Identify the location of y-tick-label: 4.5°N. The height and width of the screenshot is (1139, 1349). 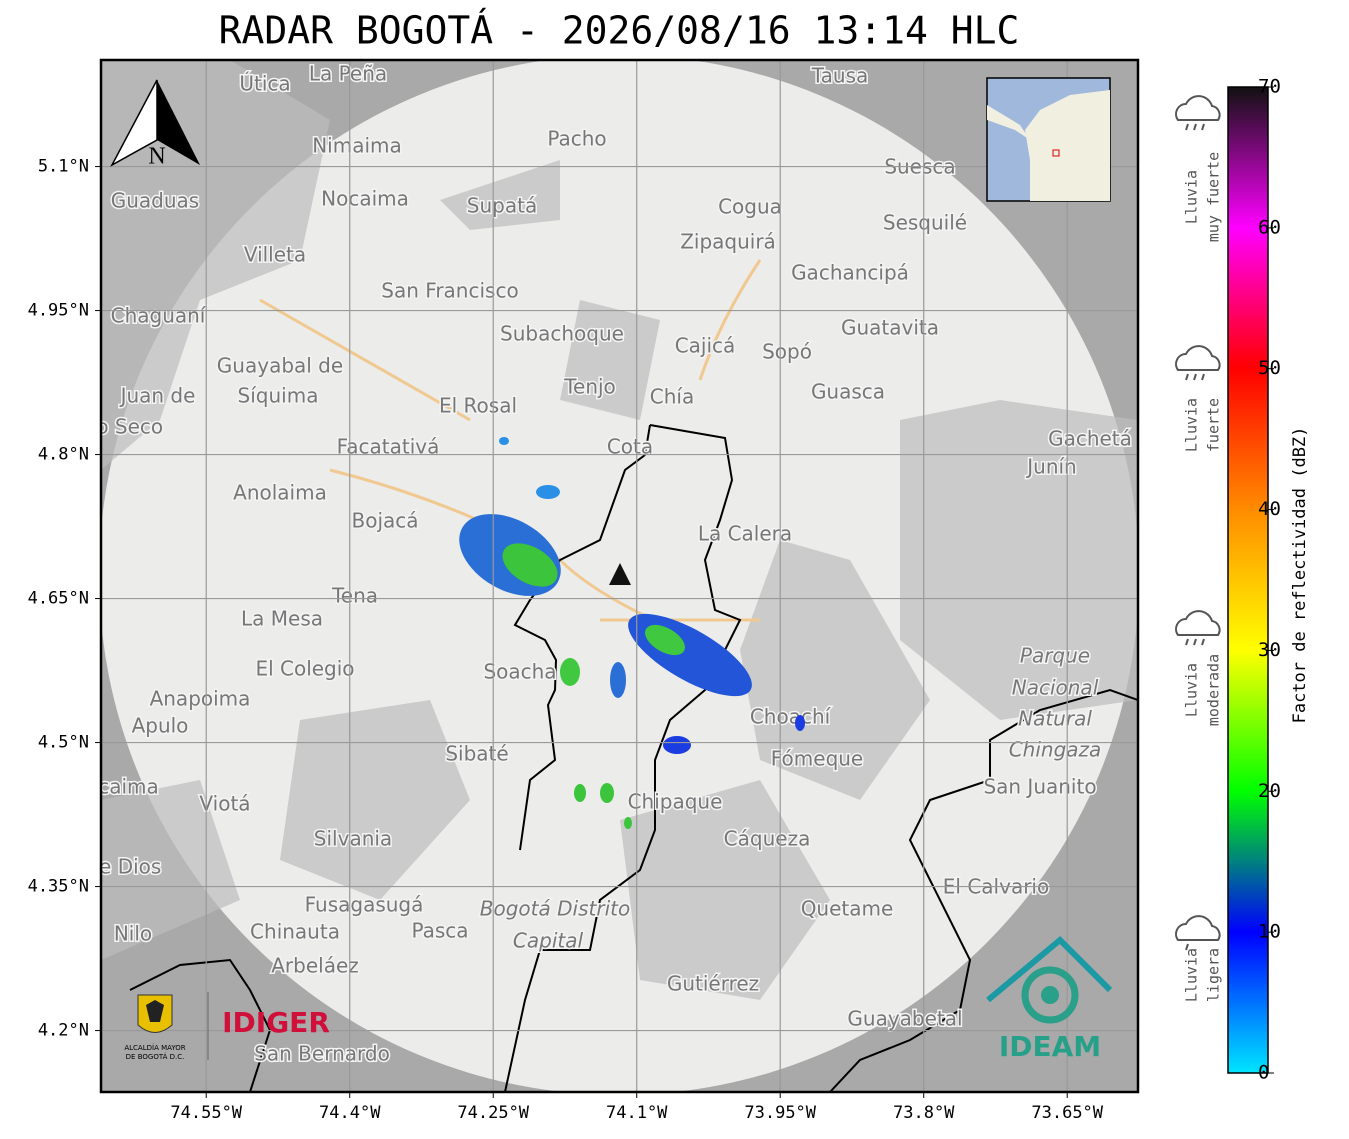
(63, 743).